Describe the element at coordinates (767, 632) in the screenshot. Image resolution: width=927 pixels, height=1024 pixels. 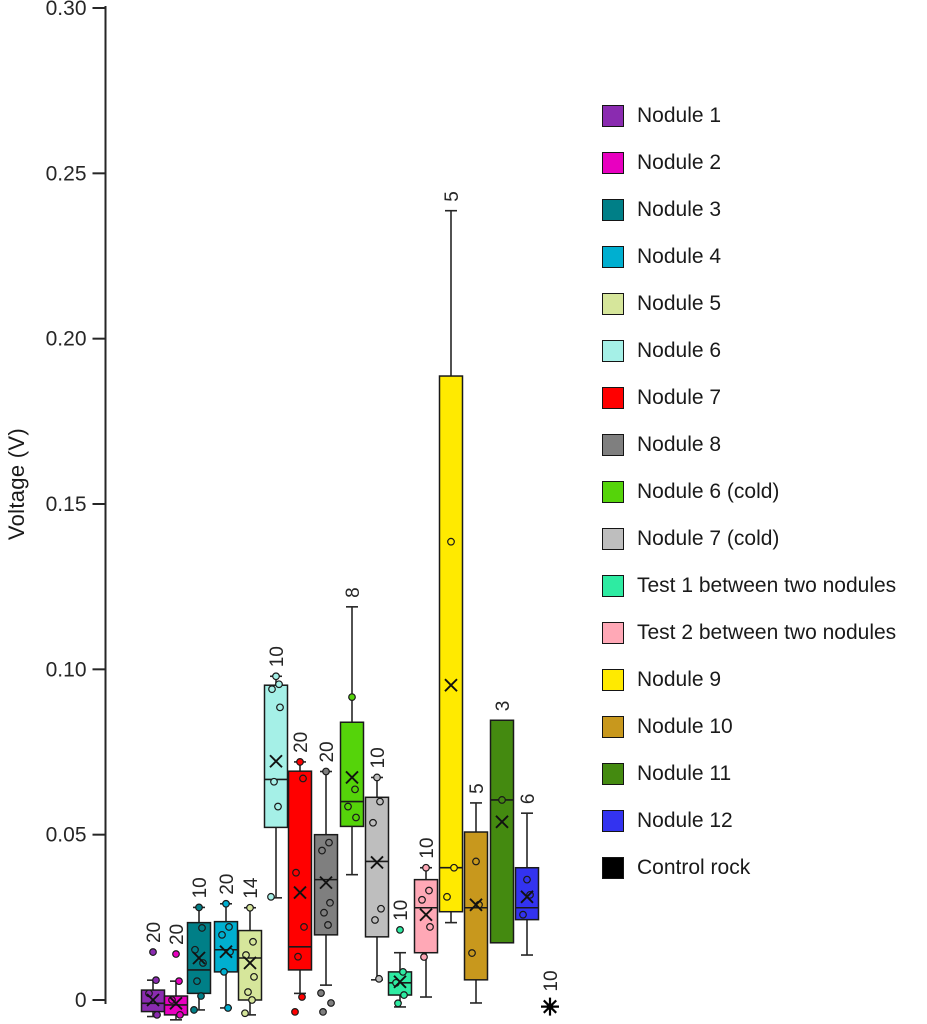
I see `legend-label: Test 2 between two nodules` at that location.